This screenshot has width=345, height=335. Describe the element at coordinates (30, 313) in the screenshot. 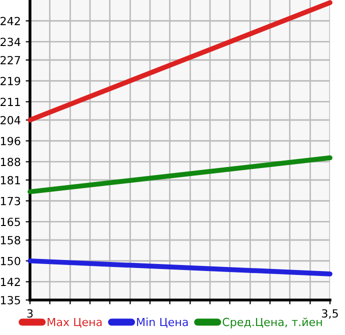

I see `x-tick-label: 3` at that location.